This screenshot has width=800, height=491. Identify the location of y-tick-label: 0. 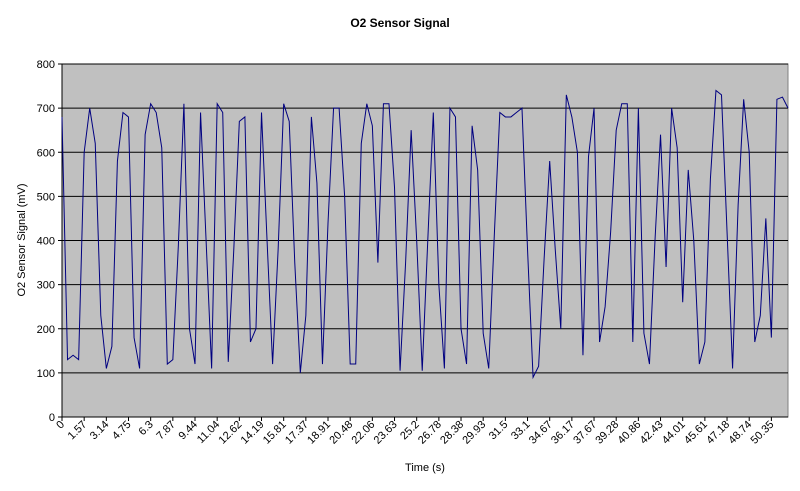
(52, 418).